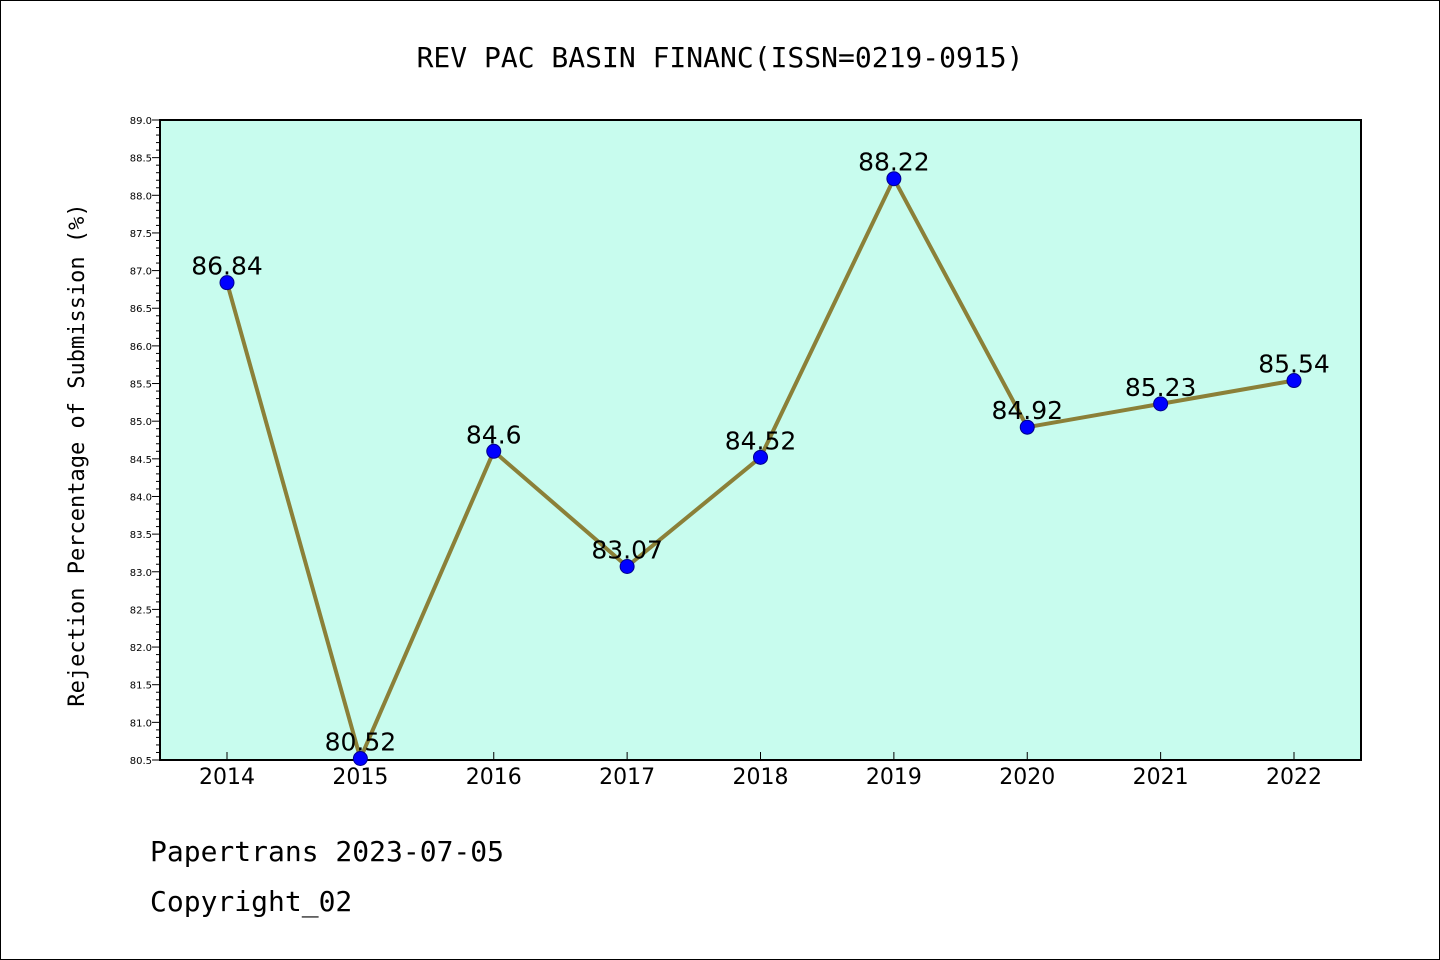 The width and height of the screenshot is (1440, 960). What do you see at coordinates (141, 723) in the screenshot?
I see `y-tick-label: 81.0` at bounding box center [141, 723].